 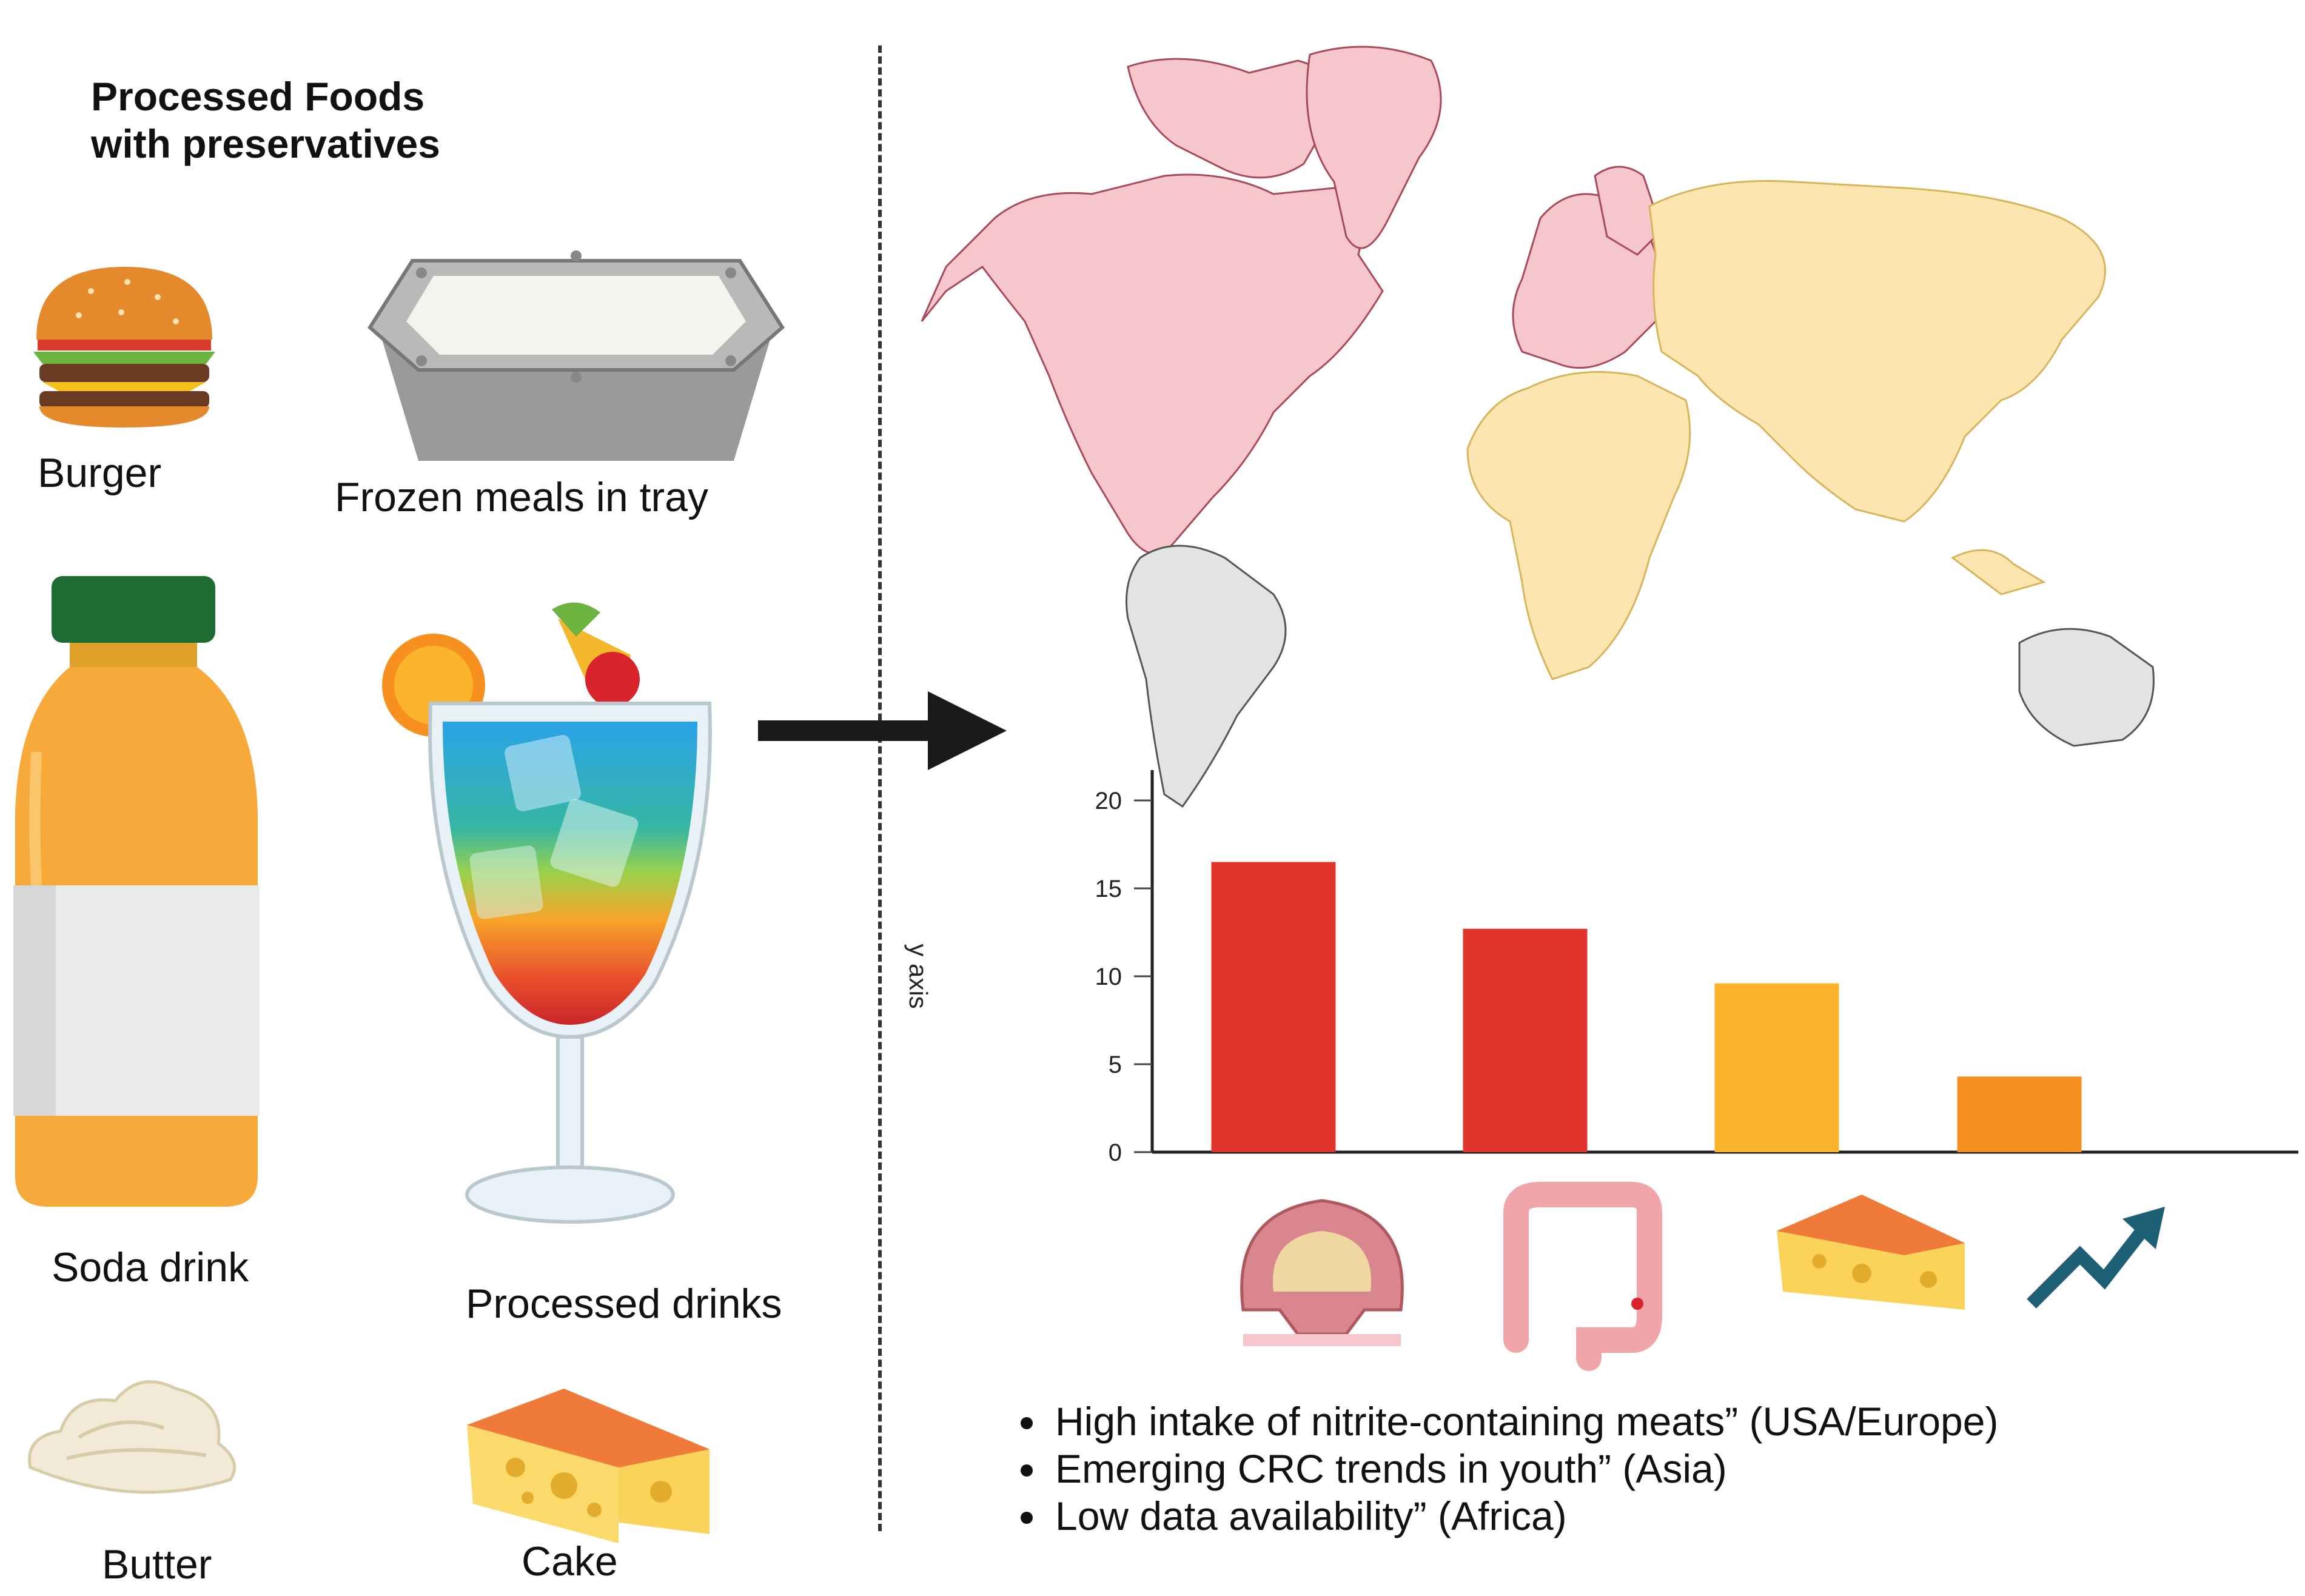 What do you see at coordinates (132, 1437) in the screenshot?
I see `butter-icon` at bounding box center [132, 1437].